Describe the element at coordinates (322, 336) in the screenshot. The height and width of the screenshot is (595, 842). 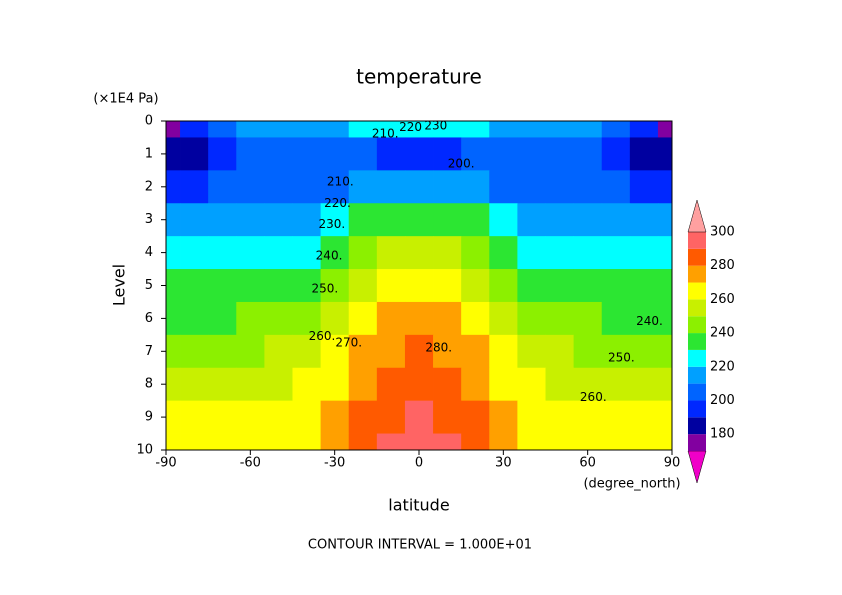
I see `contour-label: 260.` at that location.